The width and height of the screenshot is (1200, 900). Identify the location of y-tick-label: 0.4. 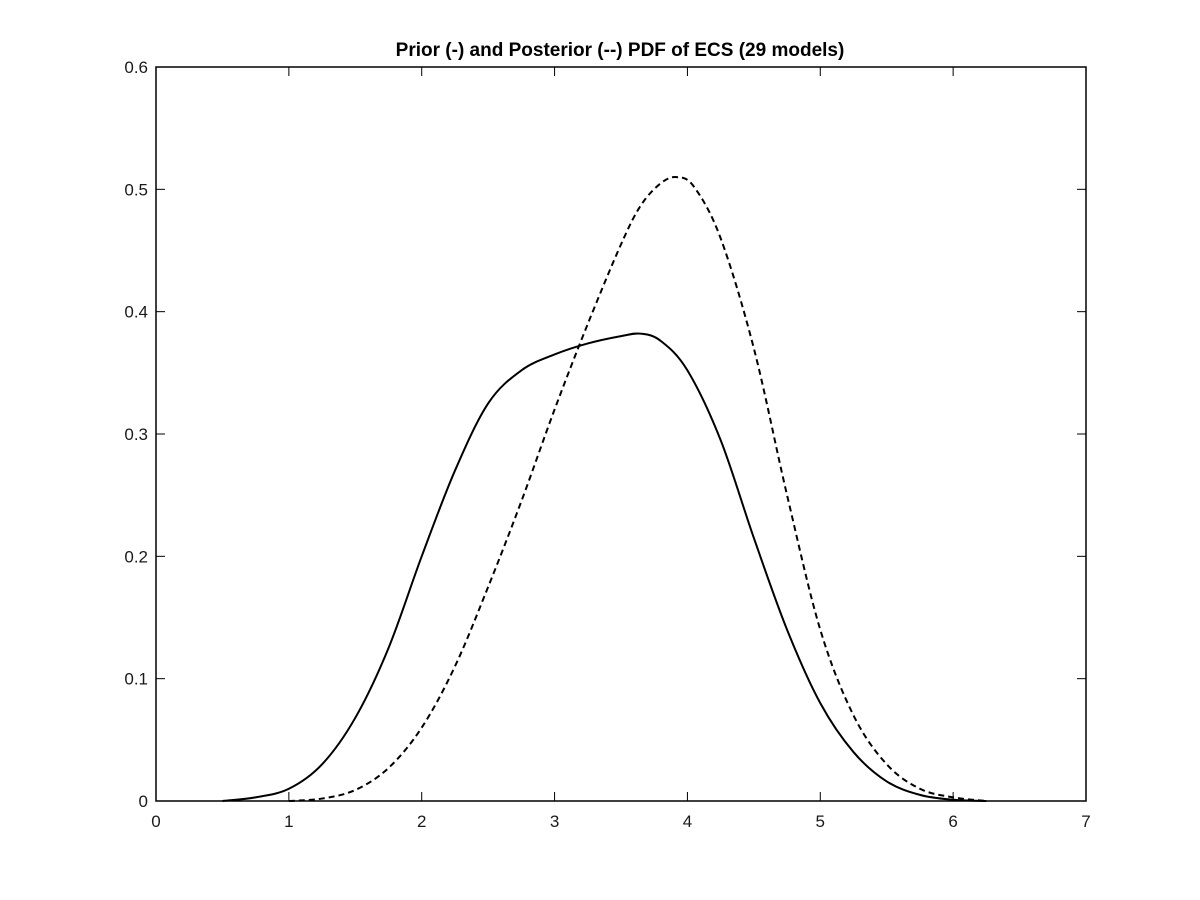
(136, 312).